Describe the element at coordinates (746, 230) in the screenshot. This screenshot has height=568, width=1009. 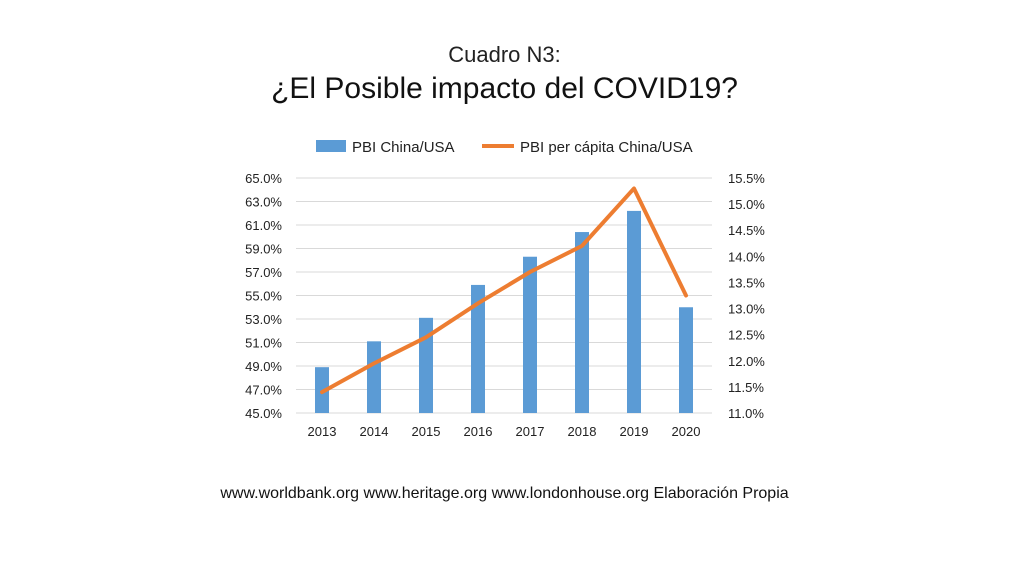
I see `y-right-tick-label: 14.5%` at that location.